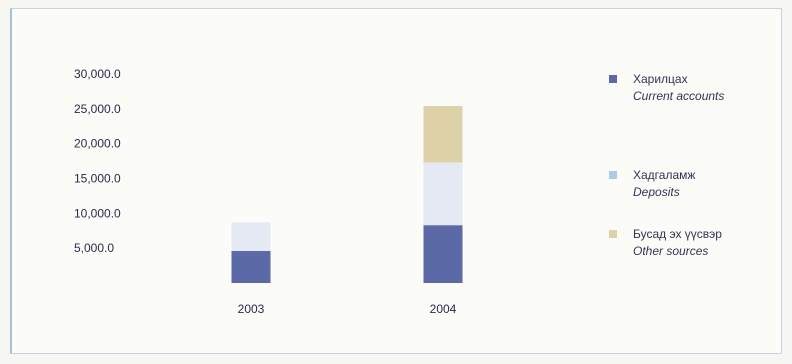  What do you see at coordinates (97, 74) in the screenshot?
I see `y-tick-label: 30,000.0` at bounding box center [97, 74].